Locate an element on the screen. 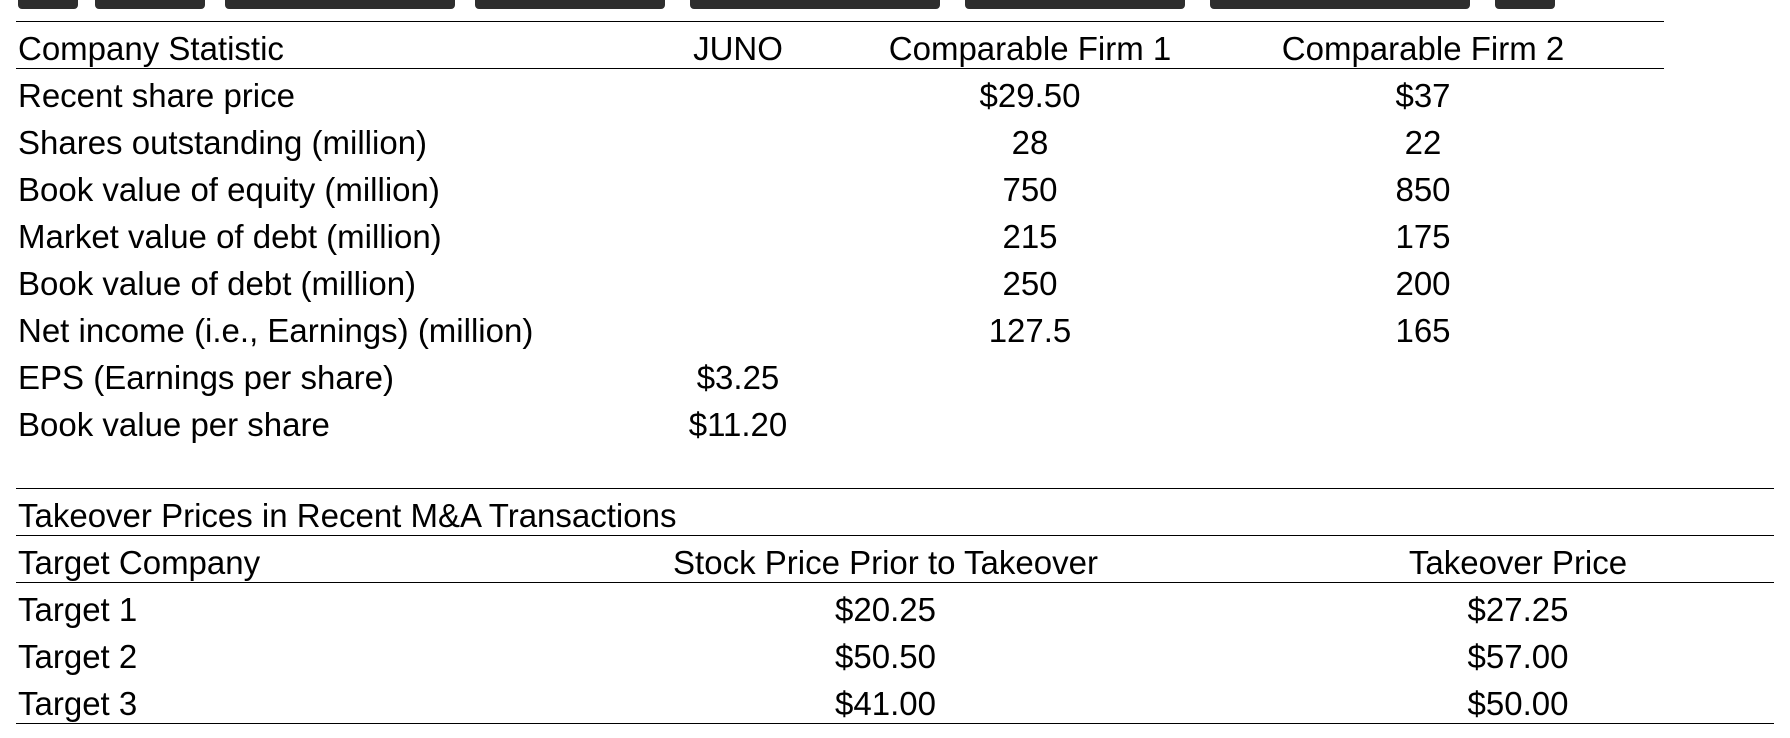 This screenshot has height=738, width=1790. table-cell: $50.50 is located at coordinates (885, 656).